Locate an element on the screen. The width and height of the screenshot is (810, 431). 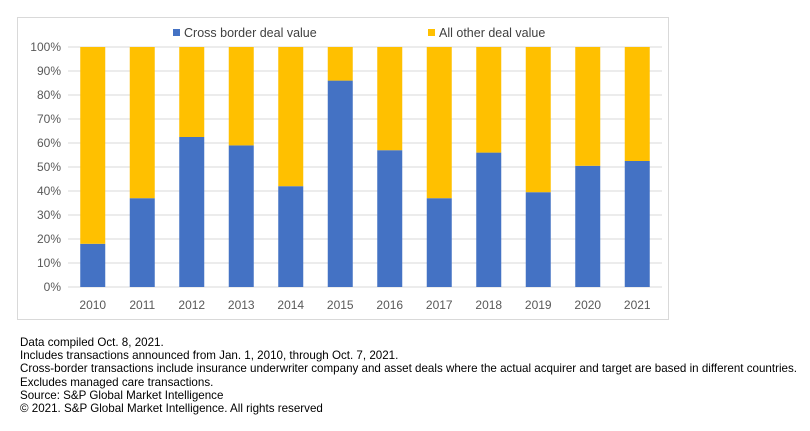
y-tick-label: 20% is located at coordinates (49, 239).